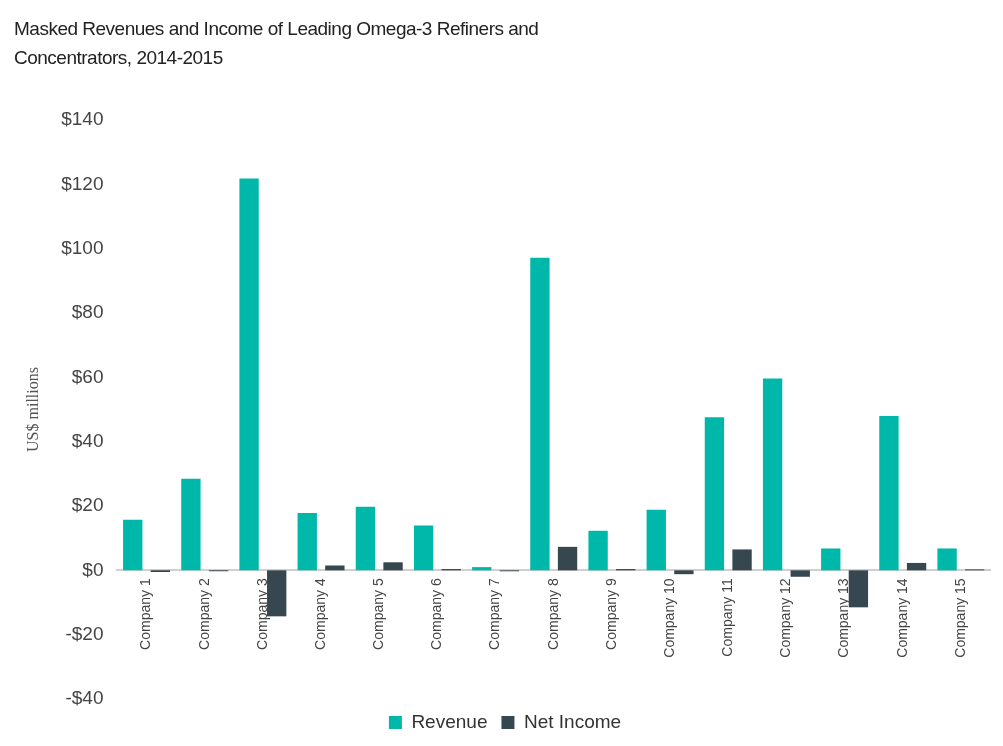 Image resolution: width=1003 pixels, height=746 pixels. I want to click on x-tick-label: Company 5, so click(378, 614).